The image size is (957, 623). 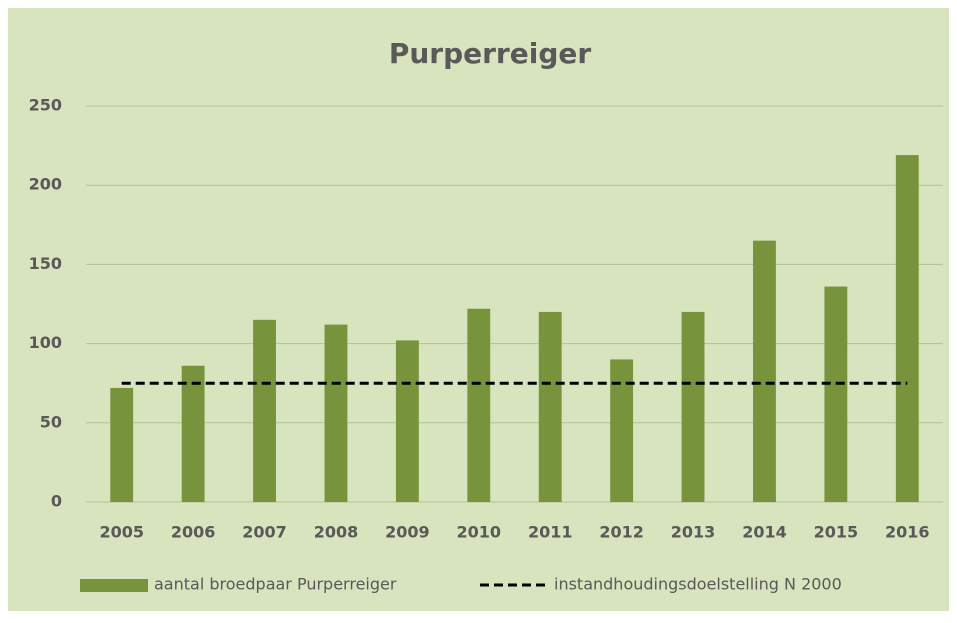 I want to click on y-tick-label: 200, so click(x=45, y=184).